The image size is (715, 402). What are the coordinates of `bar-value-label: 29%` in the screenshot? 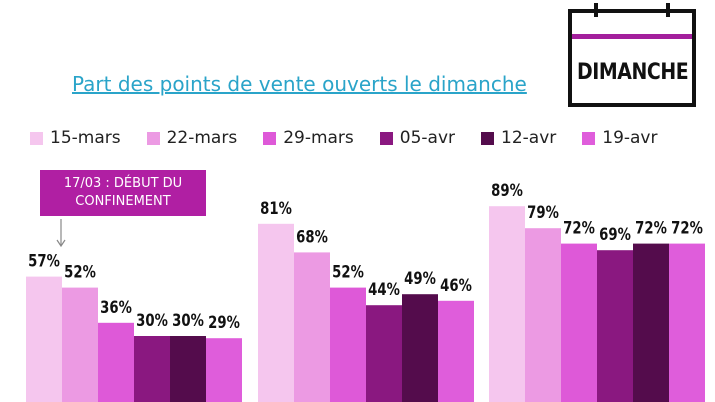 It's located at (224, 323).